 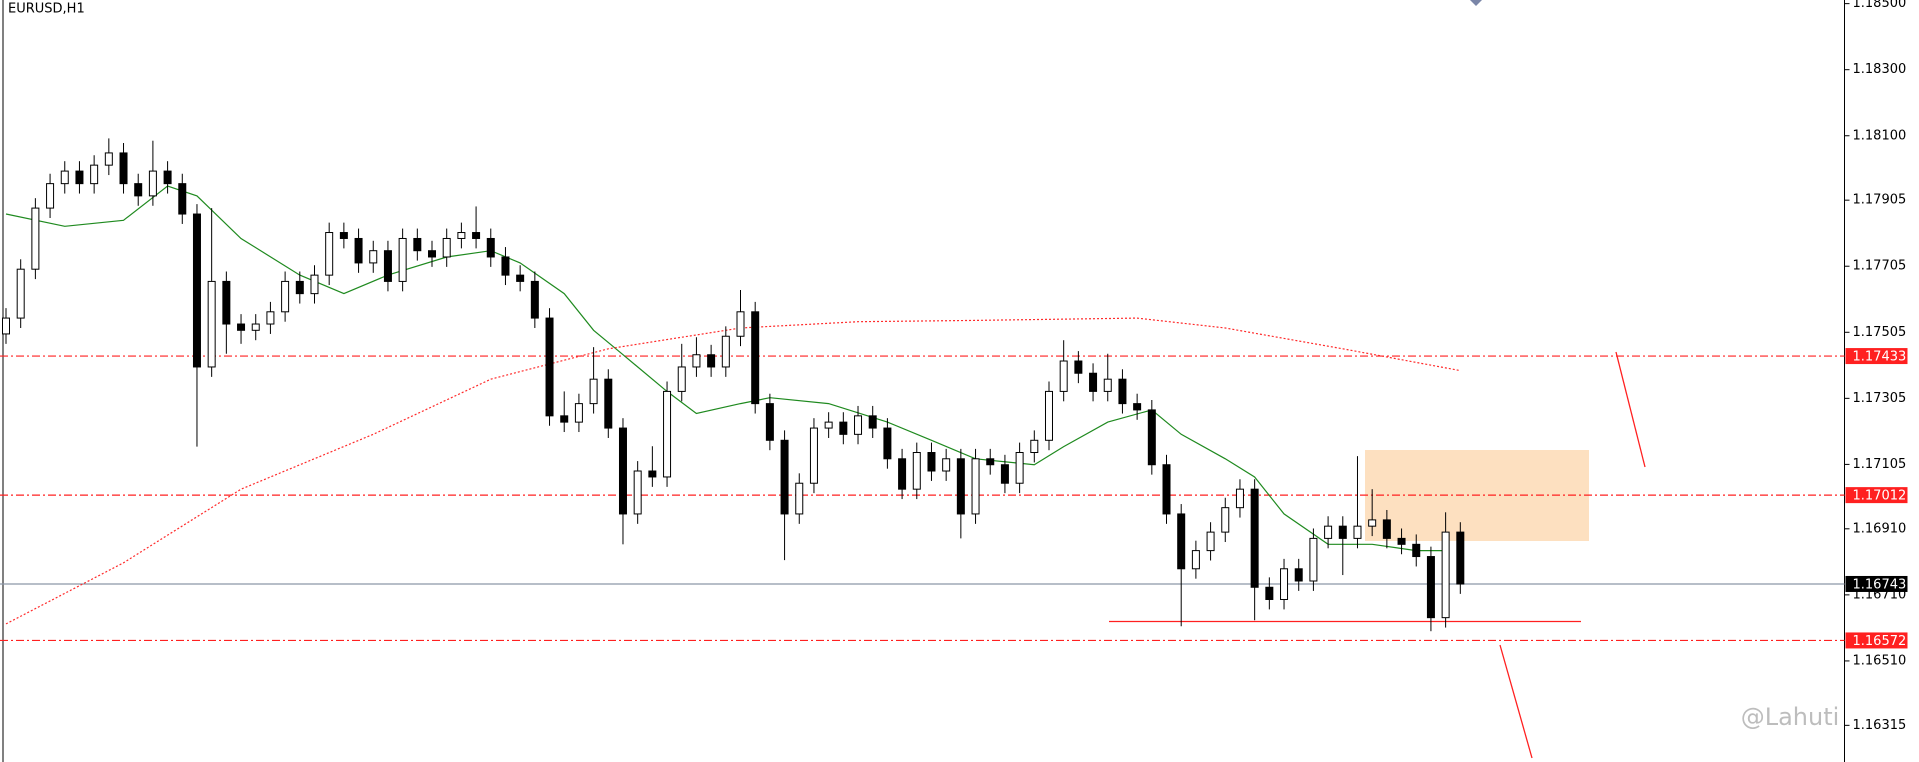 What do you see at coordinates (1476, 3) in the screenshot?
I see `marker` at bounding box center [1476, 3].